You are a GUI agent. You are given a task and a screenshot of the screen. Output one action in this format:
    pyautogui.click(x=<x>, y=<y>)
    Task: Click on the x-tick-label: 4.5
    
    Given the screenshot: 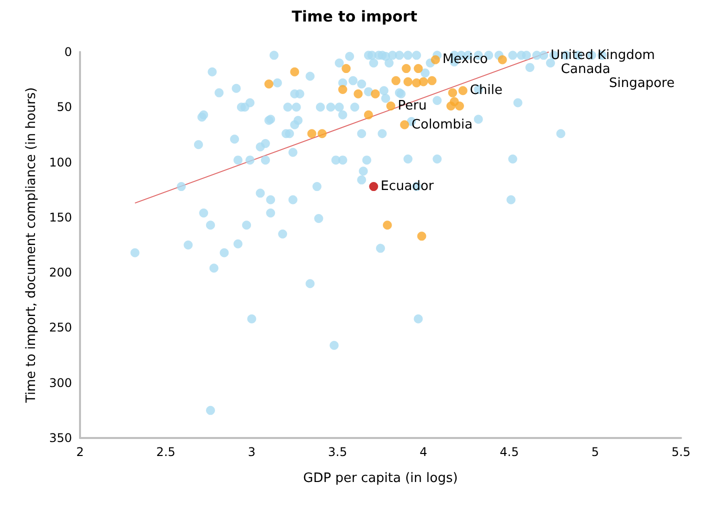 What is the action you would take?
    pyautogui.click(x=509, y=452)
    